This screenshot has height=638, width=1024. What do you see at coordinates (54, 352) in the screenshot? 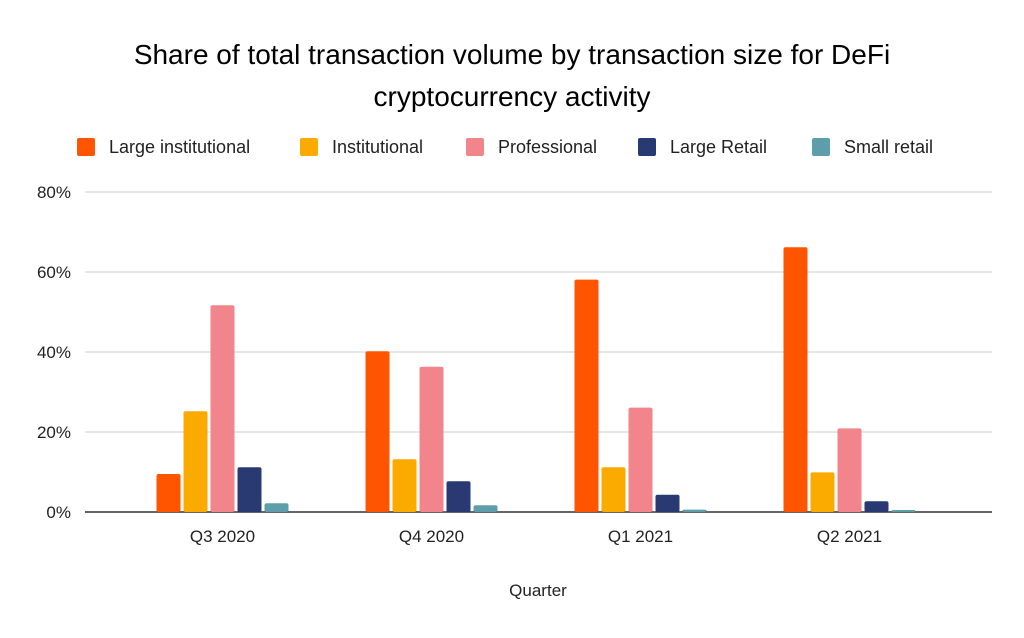
I see `y-tick-label: 40%` at bounding box center [54, 352].